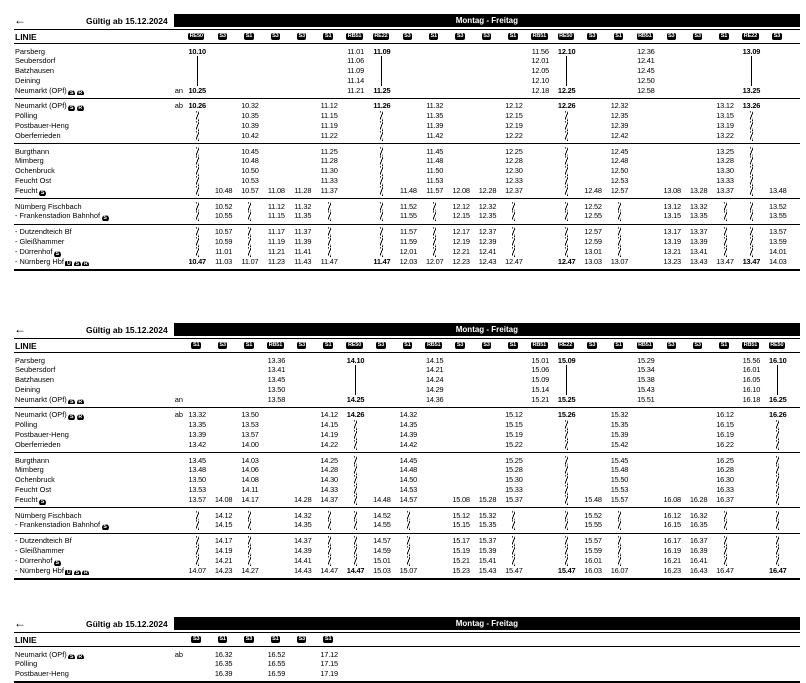 The width and height of the screenshot is (806, 683). Describe the element at coordinates (197, 444) in the screenshot. I see `time-cell: 13.42` at that location.